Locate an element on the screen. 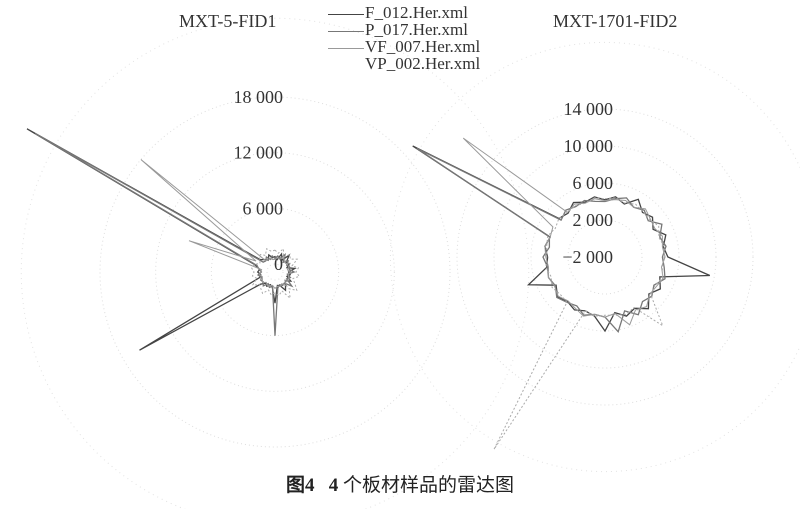  tick-label: −2 000 is located at coordinates (587, 257).